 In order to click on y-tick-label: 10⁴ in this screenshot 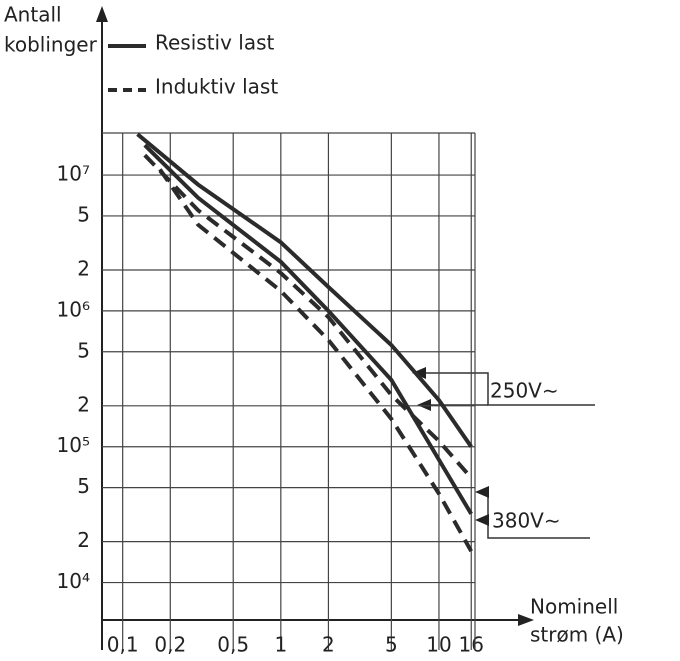, I will do `click(73, 581)`.